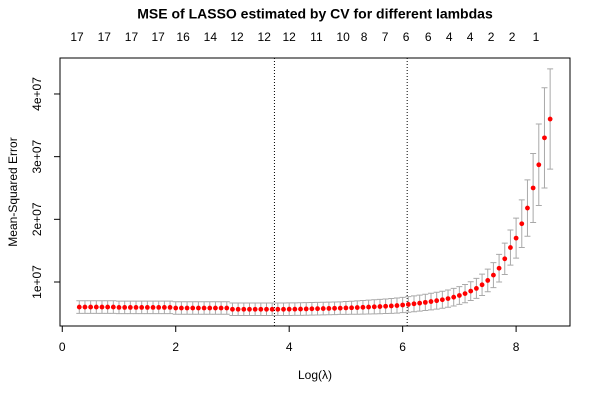 This screenshot has height=405, width=600. What do you see at coordinates (37, 156) in the screenshot?
I see `y-tick-label: 3e+07` at bounding box center [37, 156].